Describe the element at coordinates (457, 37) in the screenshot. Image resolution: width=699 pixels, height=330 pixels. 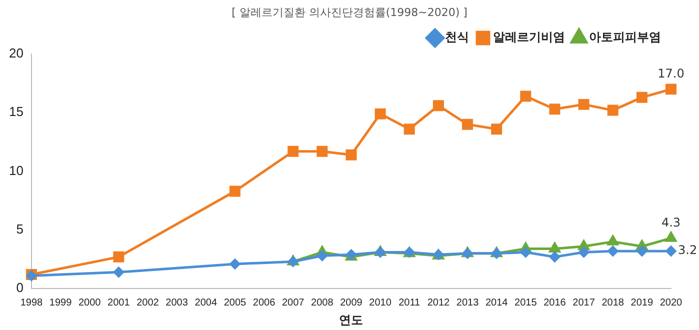
I see `legend-label: 천식` at that location.